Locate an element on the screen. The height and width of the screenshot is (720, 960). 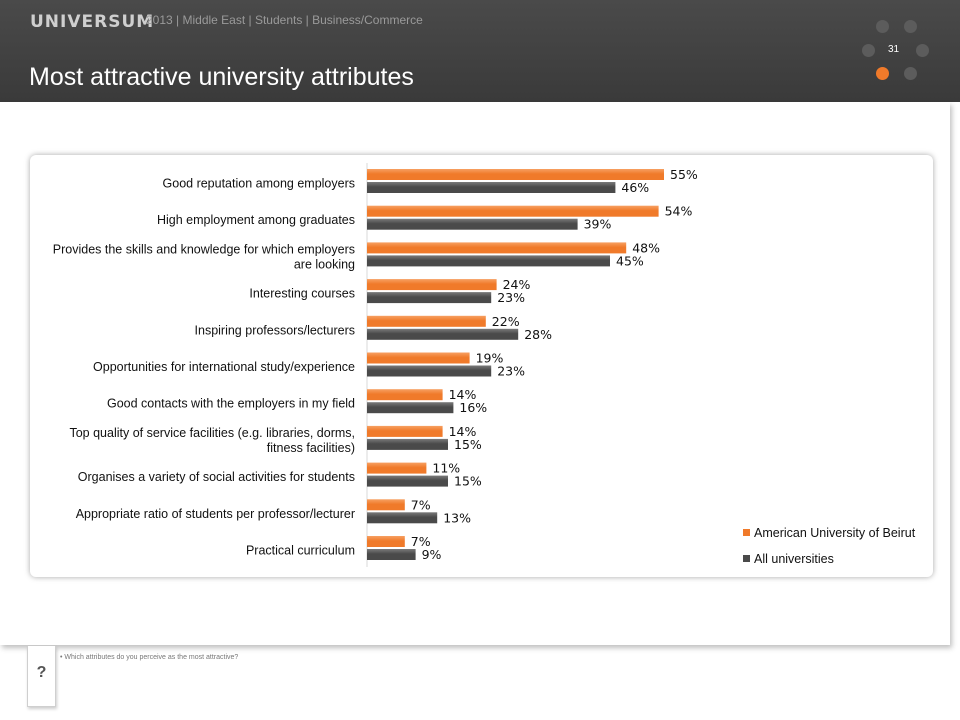
category-label: Inspiring professors/lecturers is located at coordinates (275, 330).